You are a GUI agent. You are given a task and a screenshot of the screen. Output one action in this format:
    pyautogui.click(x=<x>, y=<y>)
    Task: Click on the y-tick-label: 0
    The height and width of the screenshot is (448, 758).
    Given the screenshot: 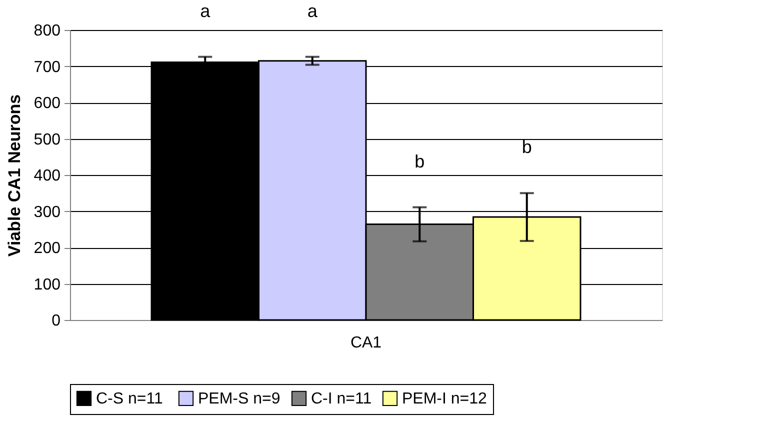 What is the action you would take?
    pyautogui.click(x=56, y=321)
    